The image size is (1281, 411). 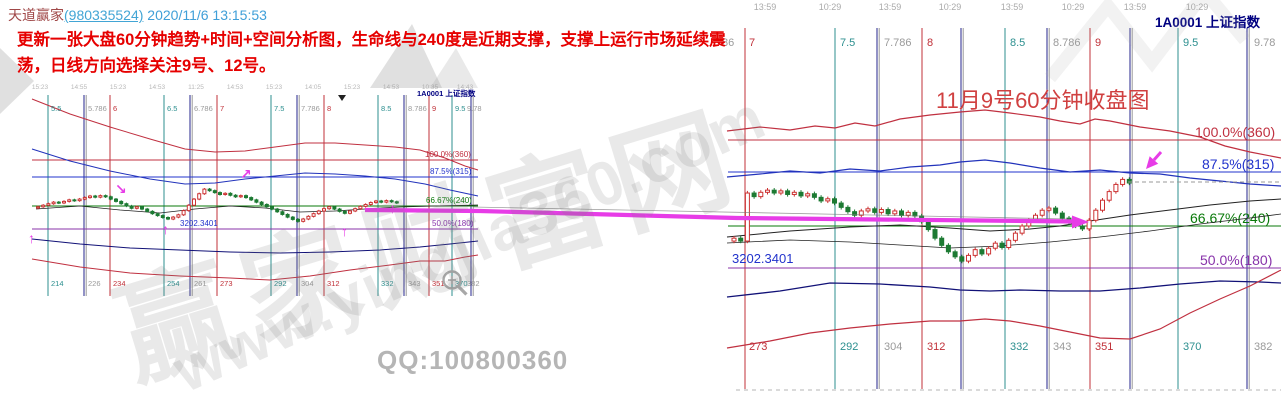 I want to click on axis-tick-label: 13:59, so click(x=1012, y=7).